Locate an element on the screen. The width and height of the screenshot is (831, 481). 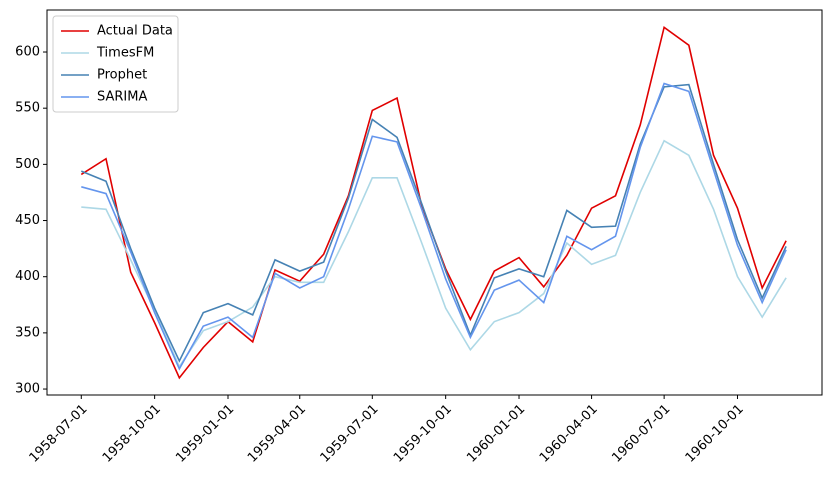
legend-box is located at coordinates (115, 64).